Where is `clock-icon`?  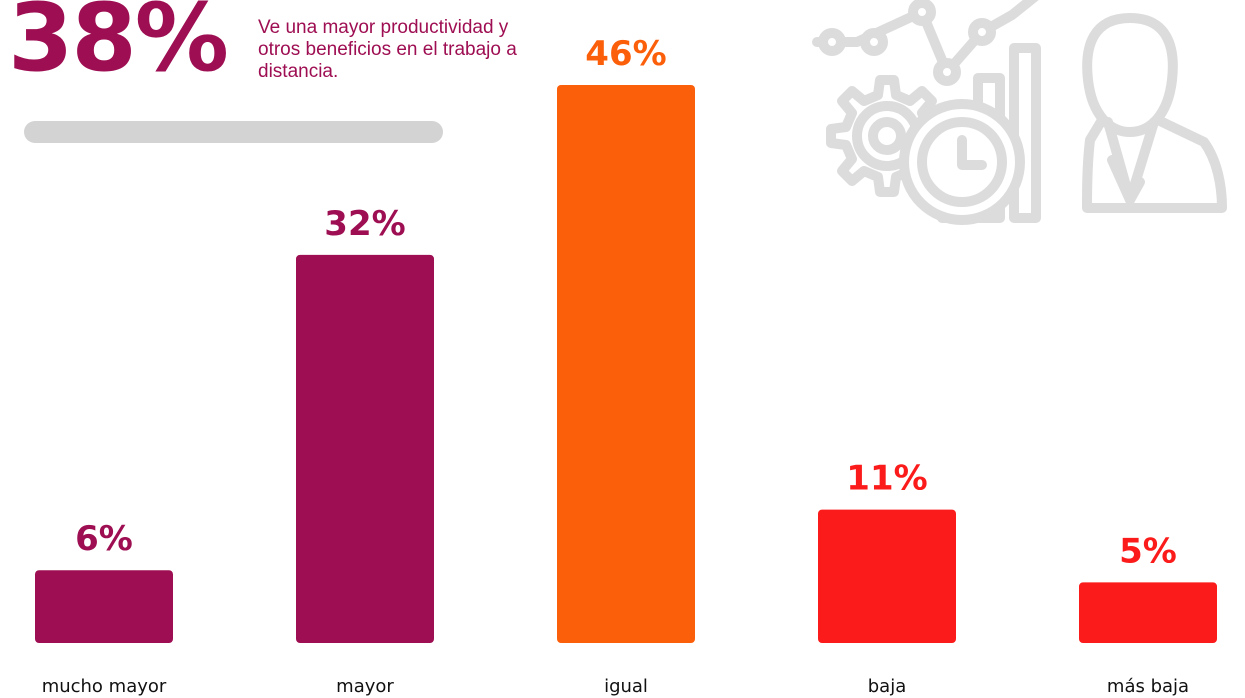
clock-icon is located at coordinates (962, 162).